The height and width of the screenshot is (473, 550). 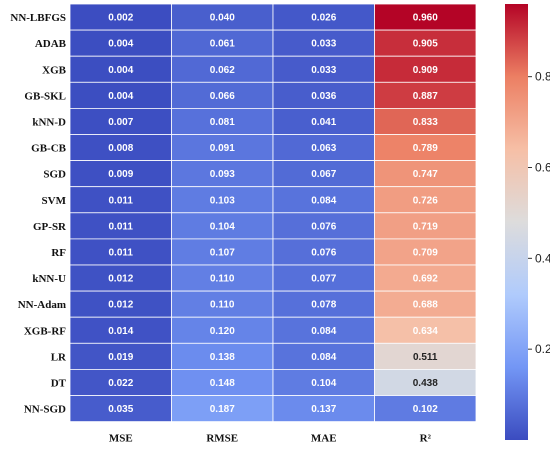 I want to click on row-label: DT, so click(x=59, y=383).